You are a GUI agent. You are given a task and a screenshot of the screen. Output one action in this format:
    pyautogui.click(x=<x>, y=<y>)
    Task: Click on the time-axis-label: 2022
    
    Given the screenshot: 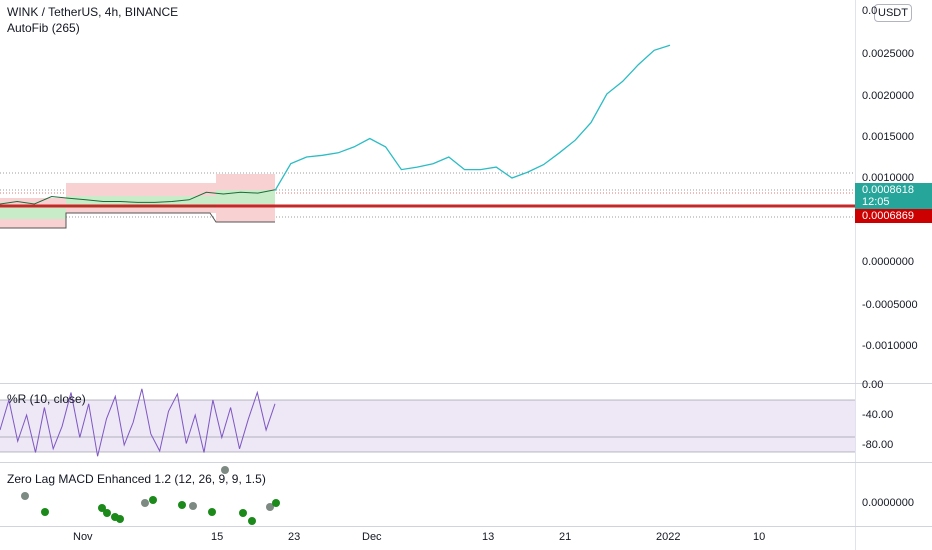 What is the action you would take?
    pyautogui.click(x=668, y=537)
    